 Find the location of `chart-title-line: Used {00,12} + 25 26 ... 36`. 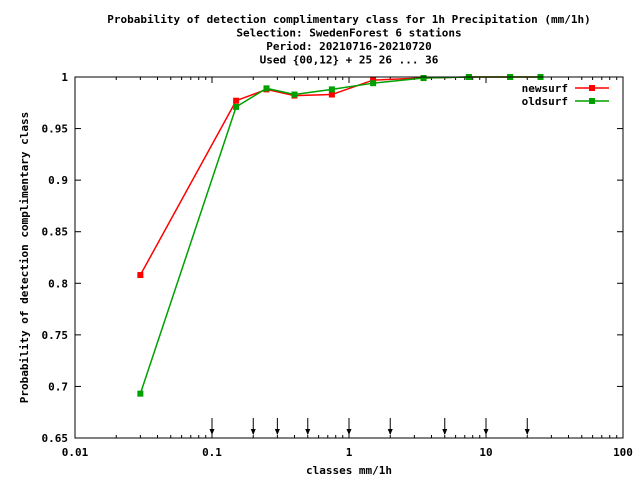

chart-title-line: Used {00,12} + 25 26 ... 36 is located at coordinates (349, 60).